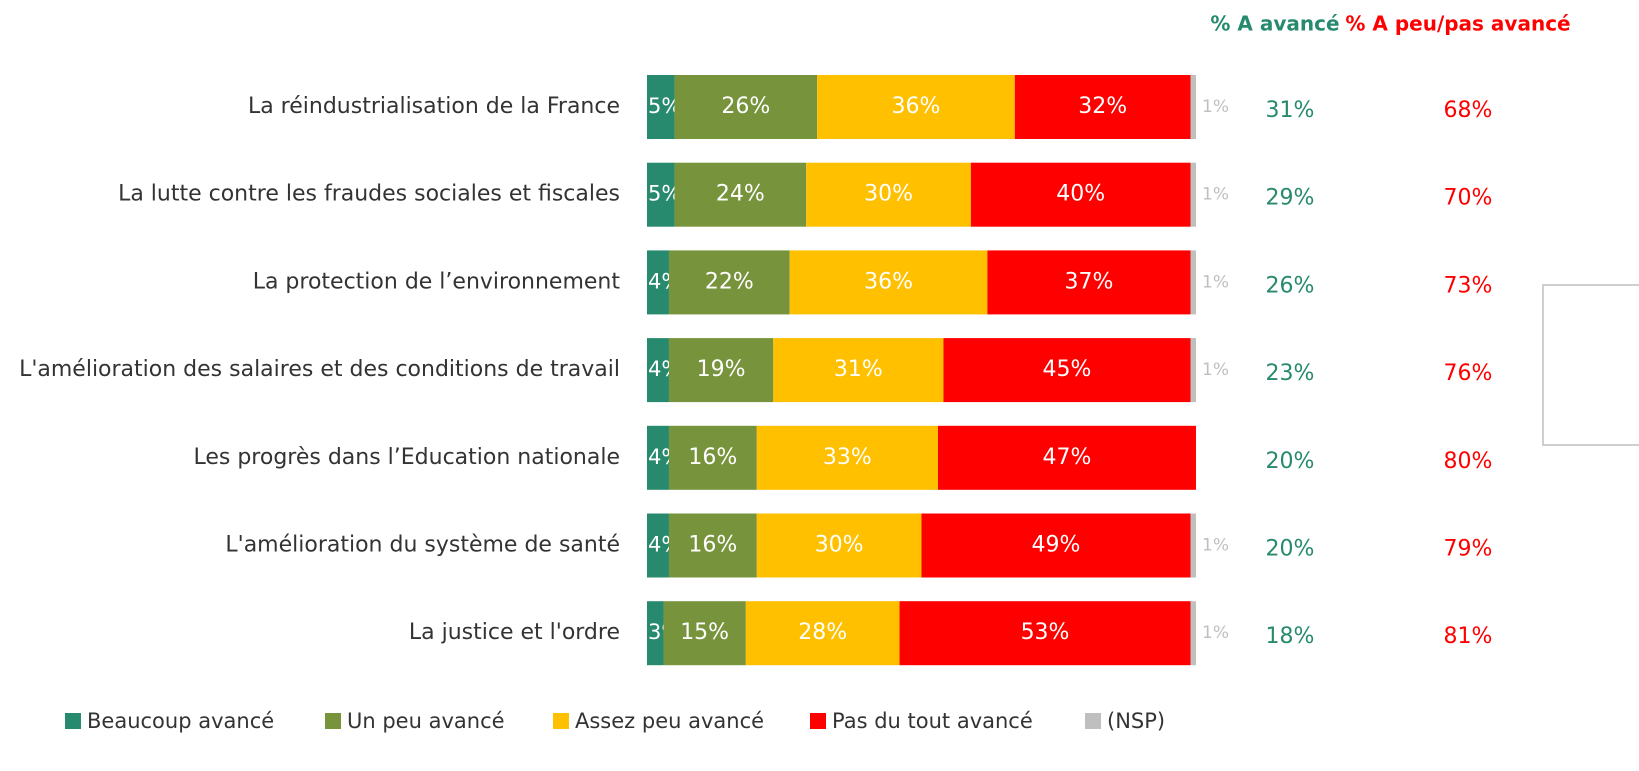  I want to click on value-label: 31%, so click(858, 369).